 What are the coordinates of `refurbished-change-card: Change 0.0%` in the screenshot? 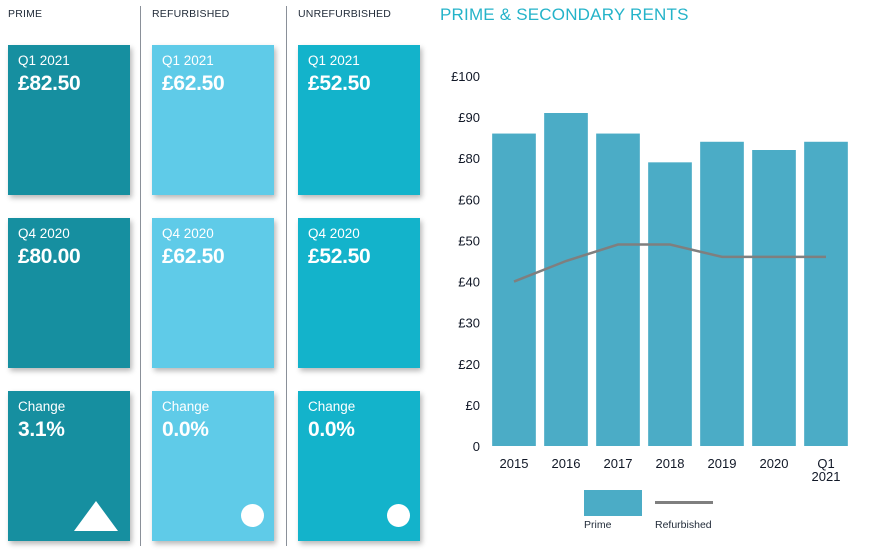 It's located at (213, 466).